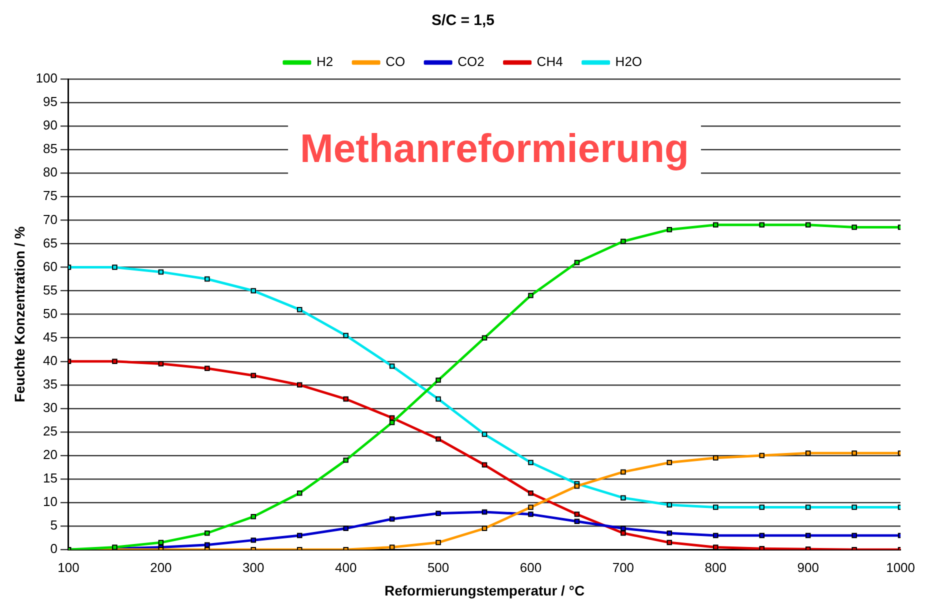  Describe the element at coordinates (50, 148) in the screenshot. I see `y-tick-label: 85` at that location.